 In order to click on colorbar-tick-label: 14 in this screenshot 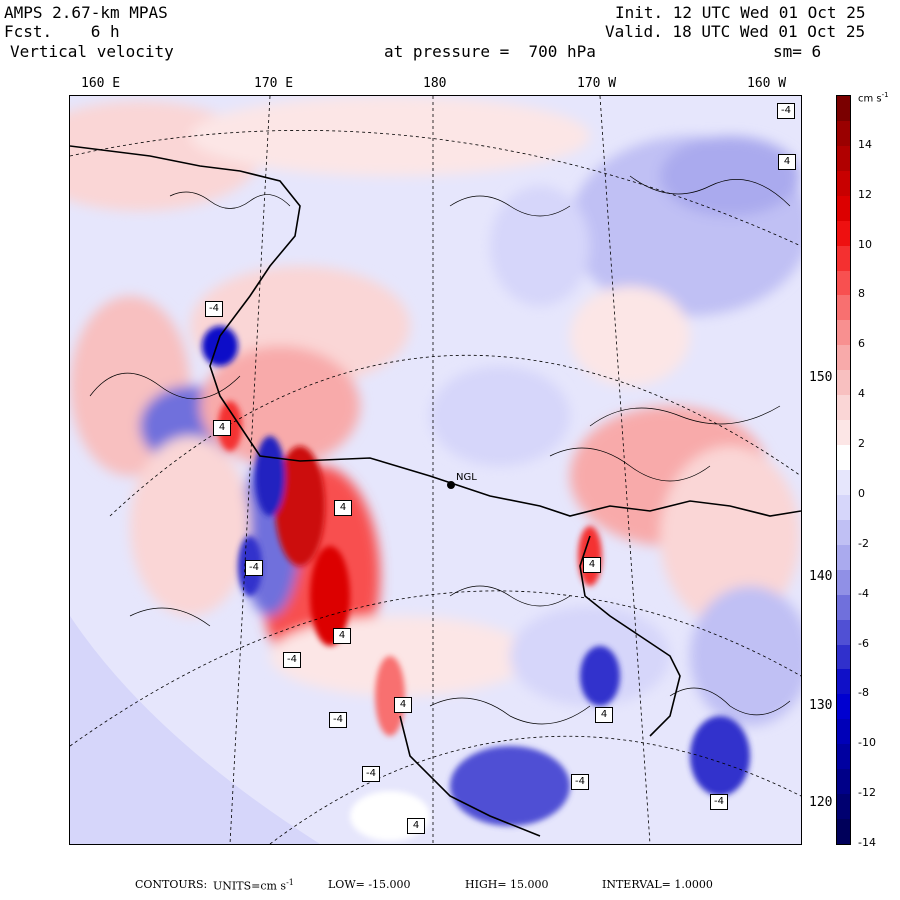, I will do `click(865, 144)`.